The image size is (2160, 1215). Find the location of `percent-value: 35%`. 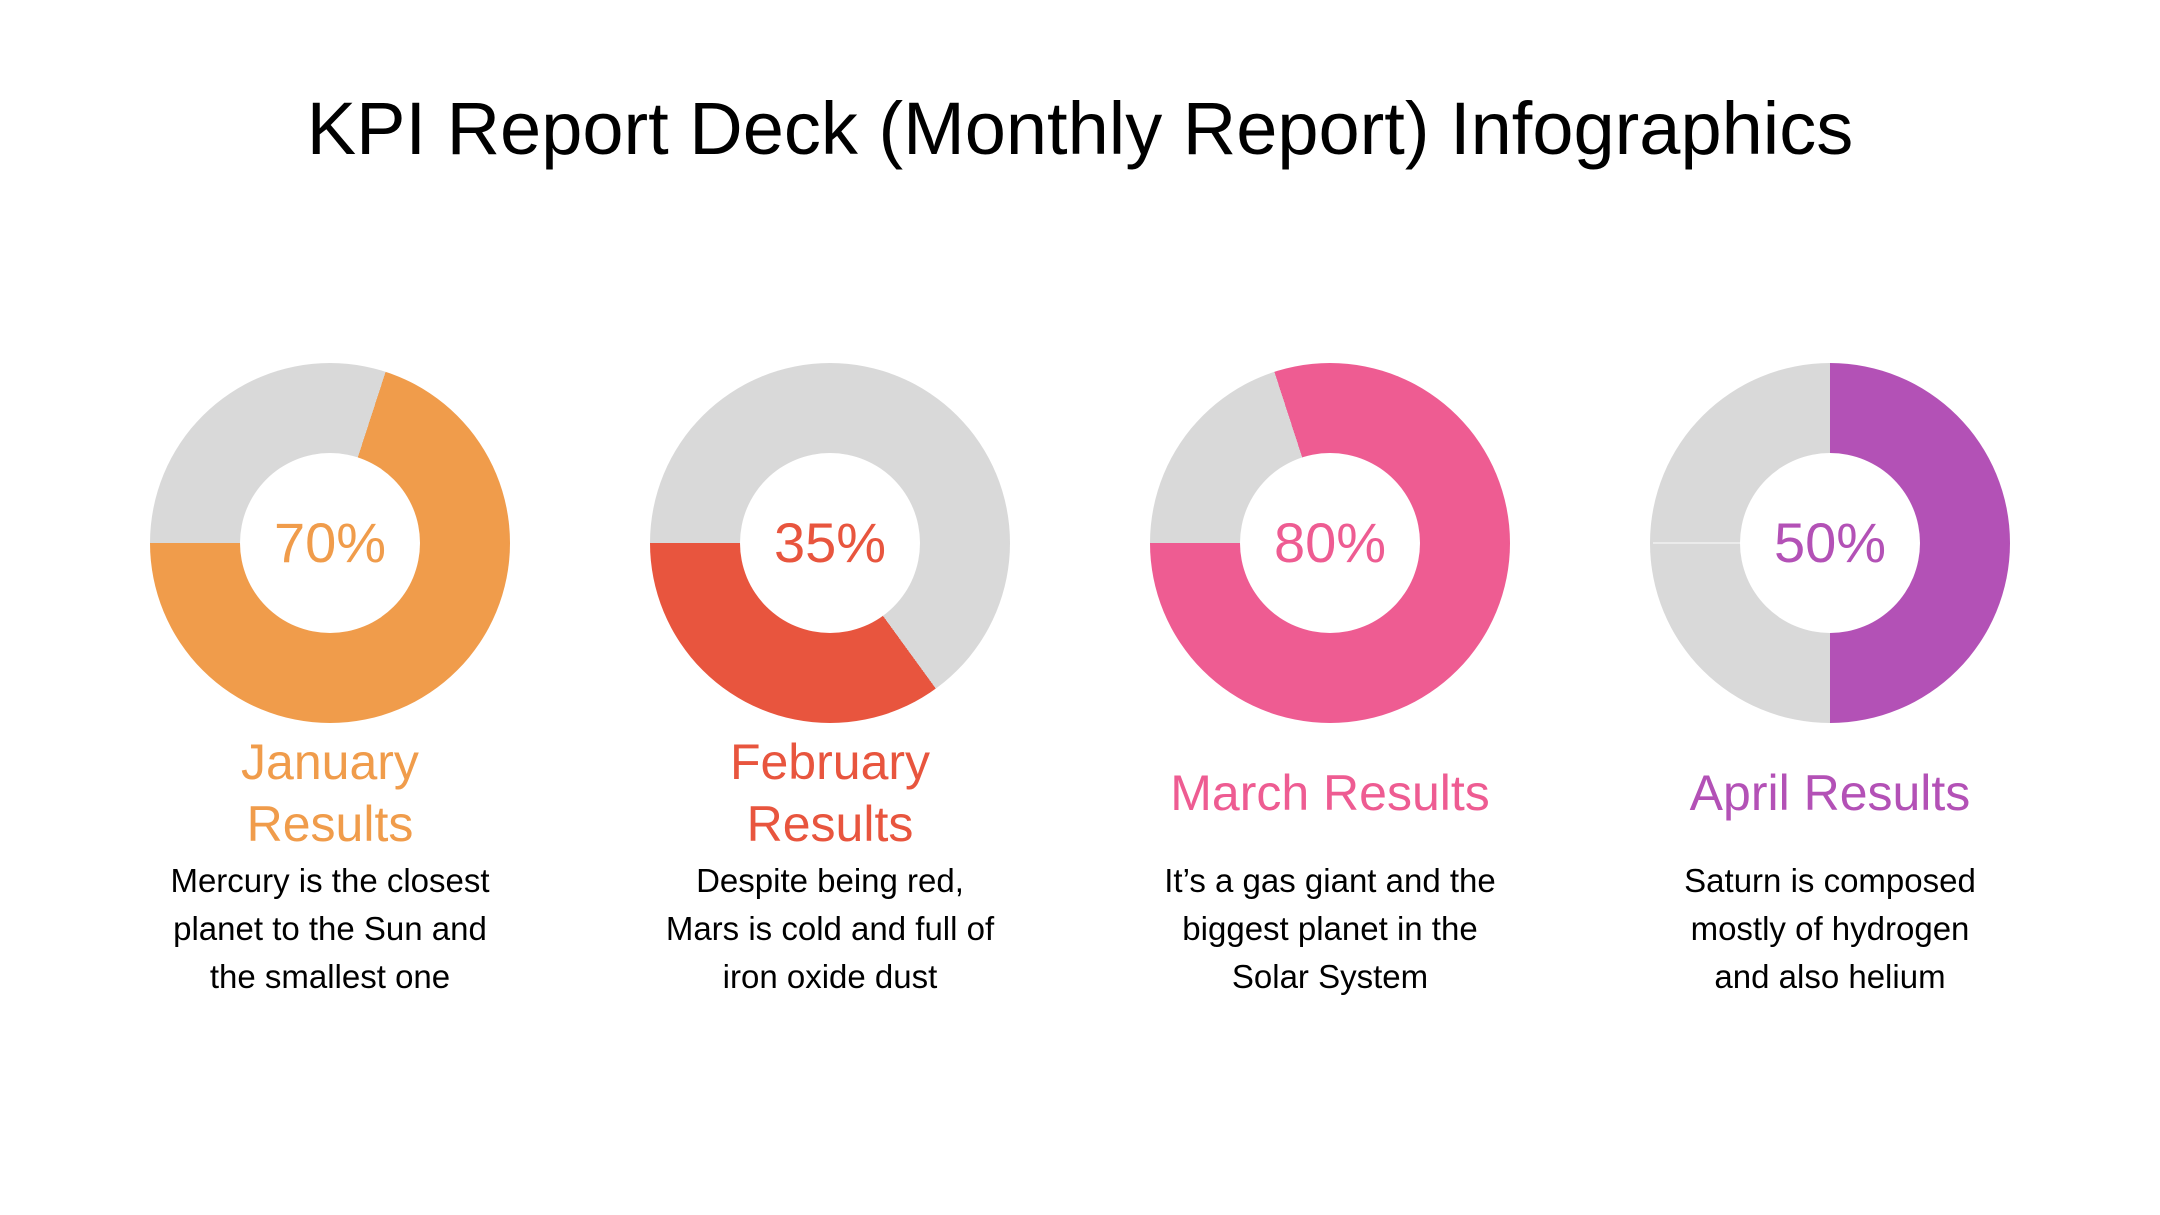

percent-value: 35% is located at coordinates (830, 542).